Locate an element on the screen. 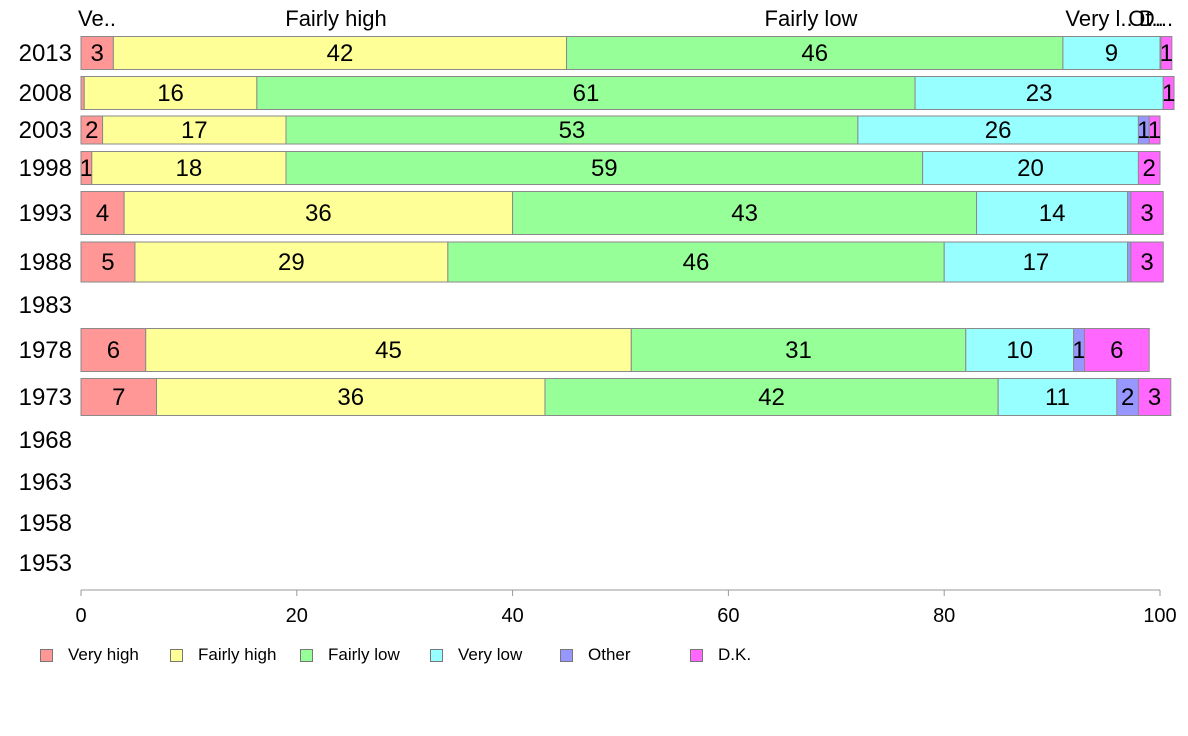 Image resolution: width=1188 pixels, height=736 pixels. data-label-1993-2: 43 is located at coordinates (744, 213).